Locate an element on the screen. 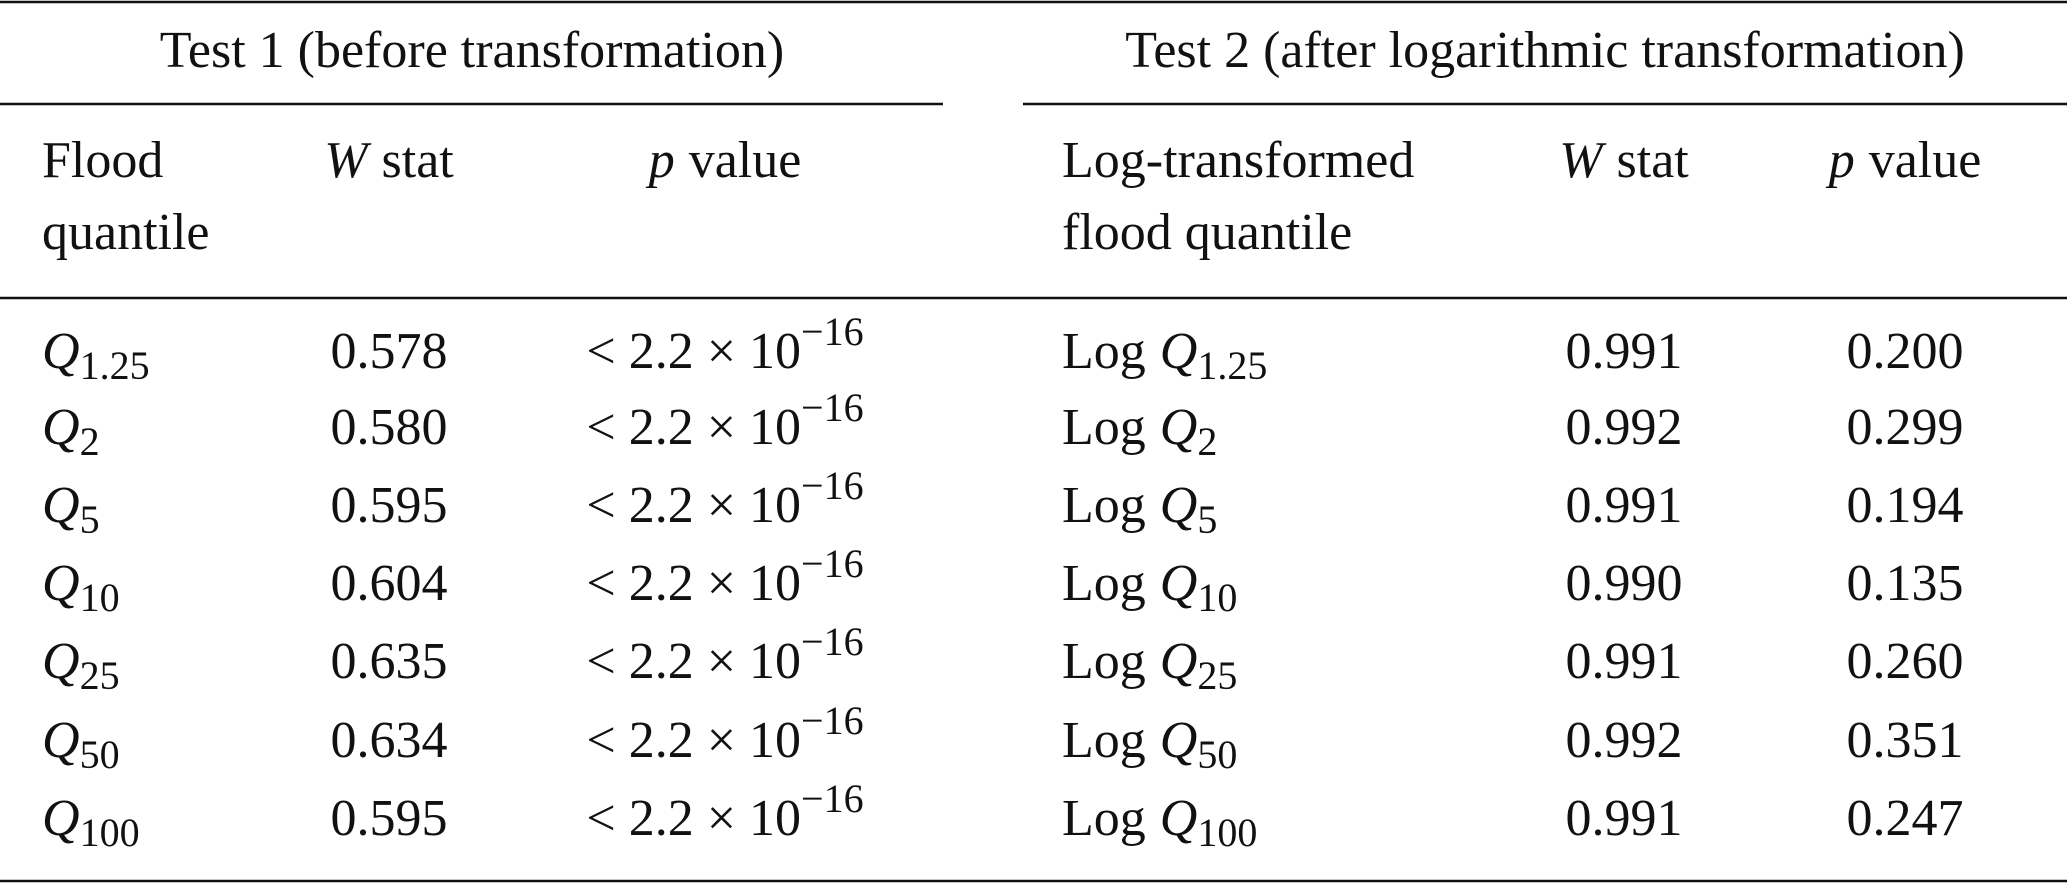 The width and height of the screenshot is (2067, 885). cell: 0.299 is located at coordinates (1905, 427).